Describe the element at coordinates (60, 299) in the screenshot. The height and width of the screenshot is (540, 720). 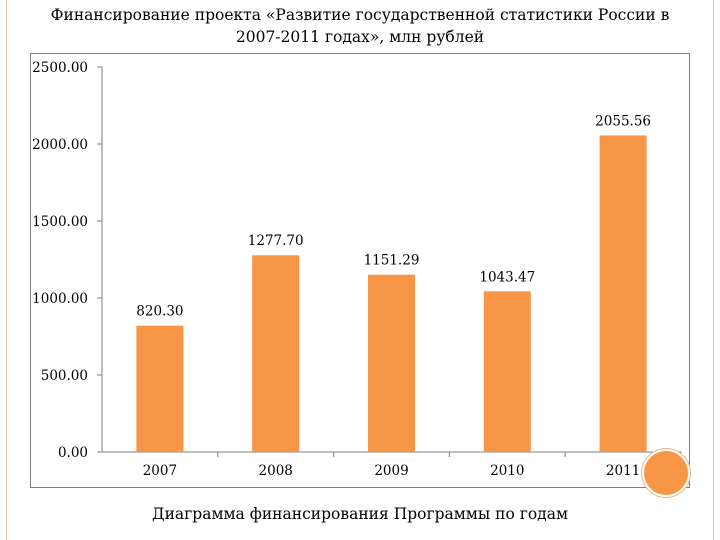
I see `y-tick-label: 1000.00` at that location.